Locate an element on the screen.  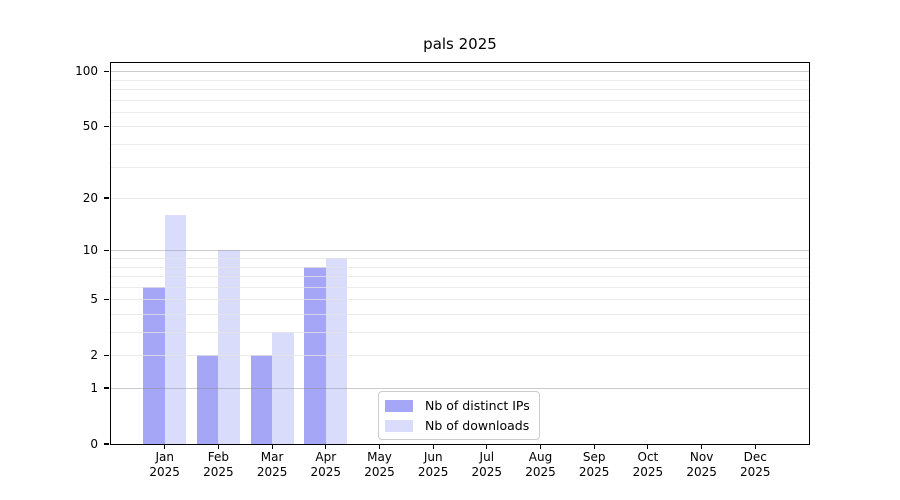
x-tick-label-sep: Sep 2025 is located at coordinates (594, 465).